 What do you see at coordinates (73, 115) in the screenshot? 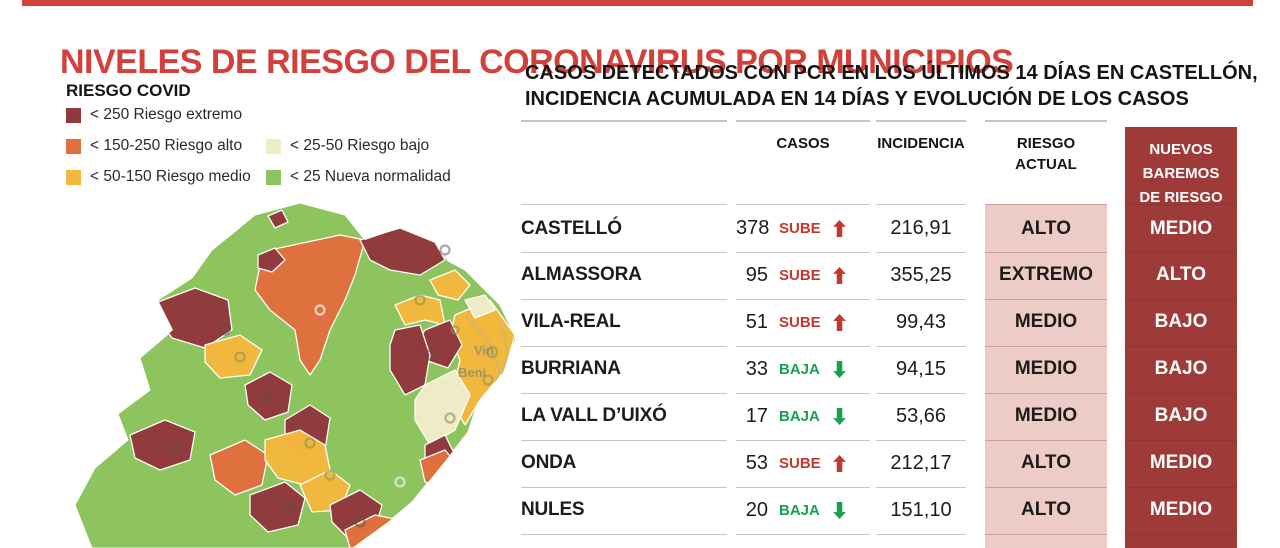
I see `legend-swatch-extremo` at bounding box center [73, 115].